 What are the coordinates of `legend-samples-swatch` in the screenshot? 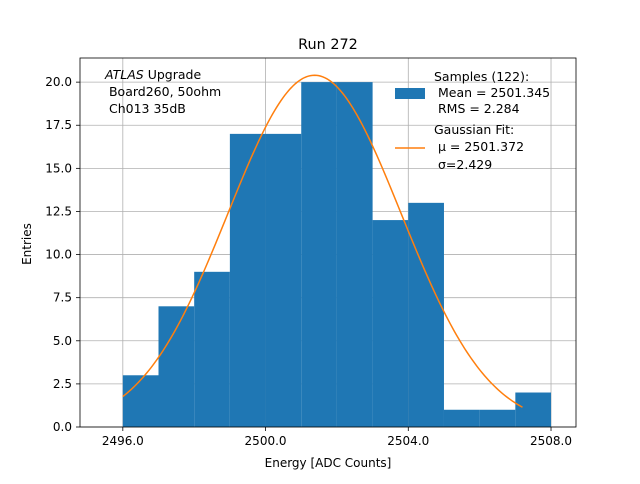 It's located at (410, 93).